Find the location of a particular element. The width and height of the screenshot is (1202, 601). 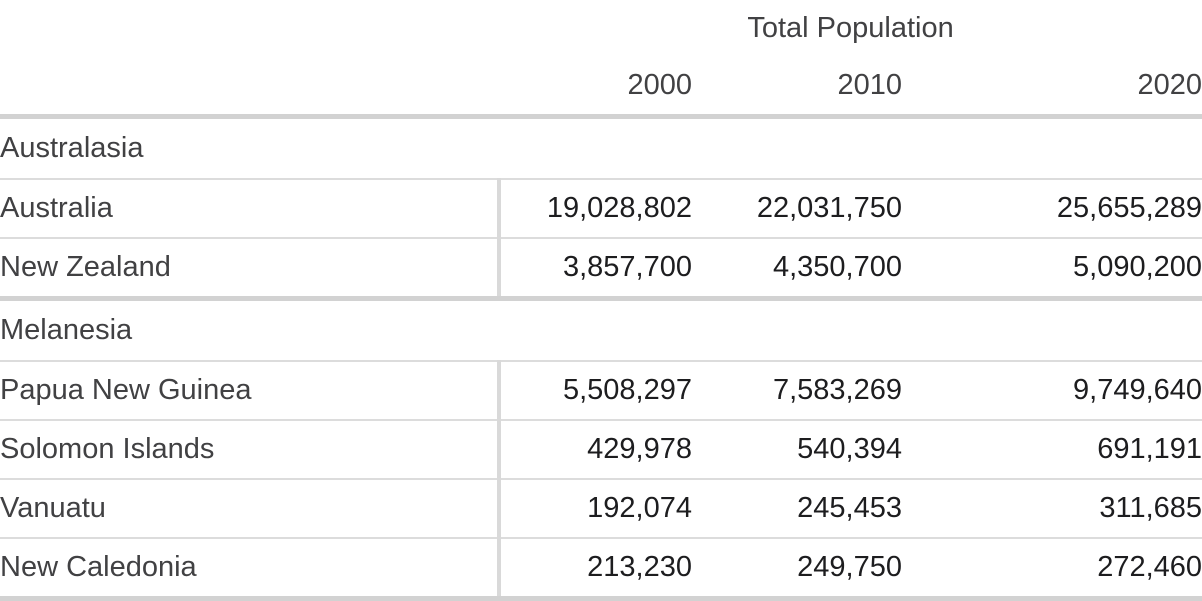

value-2000: 19,028,802 is located at coordinates (595, 209).